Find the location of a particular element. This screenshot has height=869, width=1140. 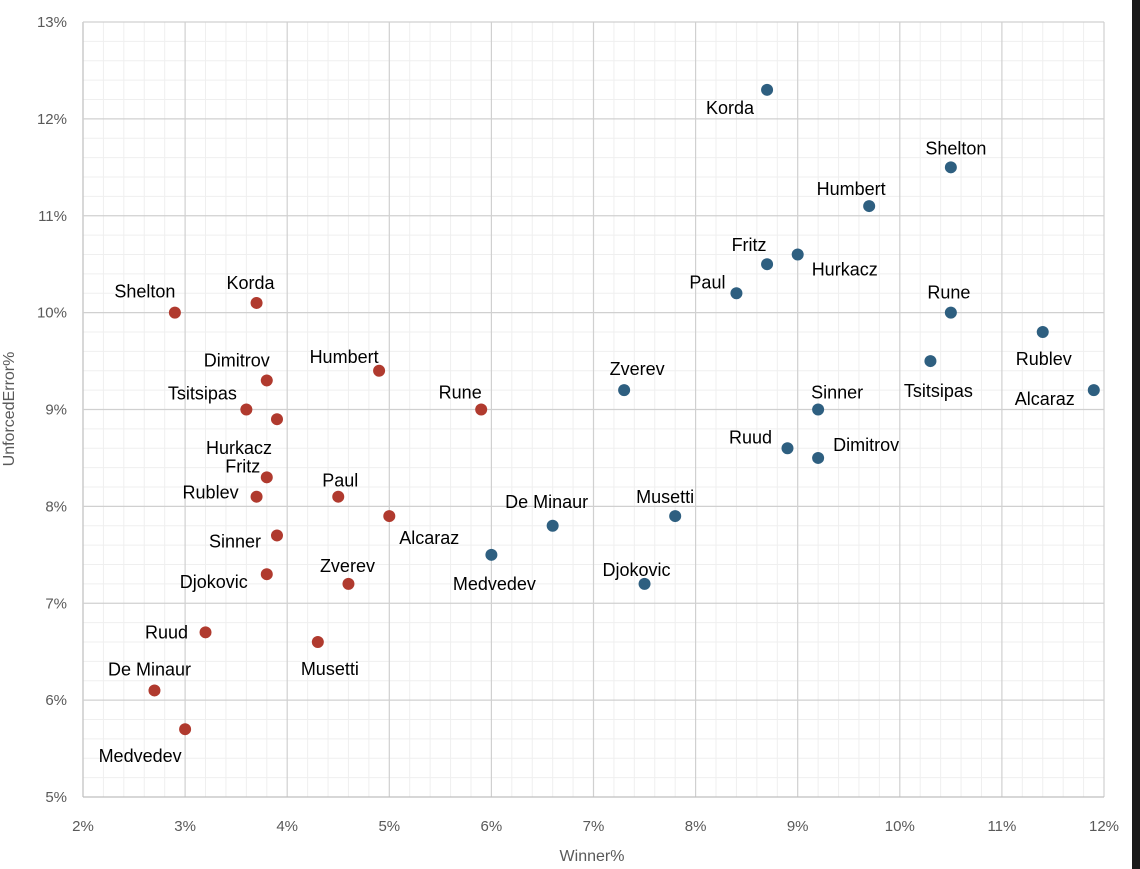

x-tick-label: 7% is located at coordinates (594, 826).